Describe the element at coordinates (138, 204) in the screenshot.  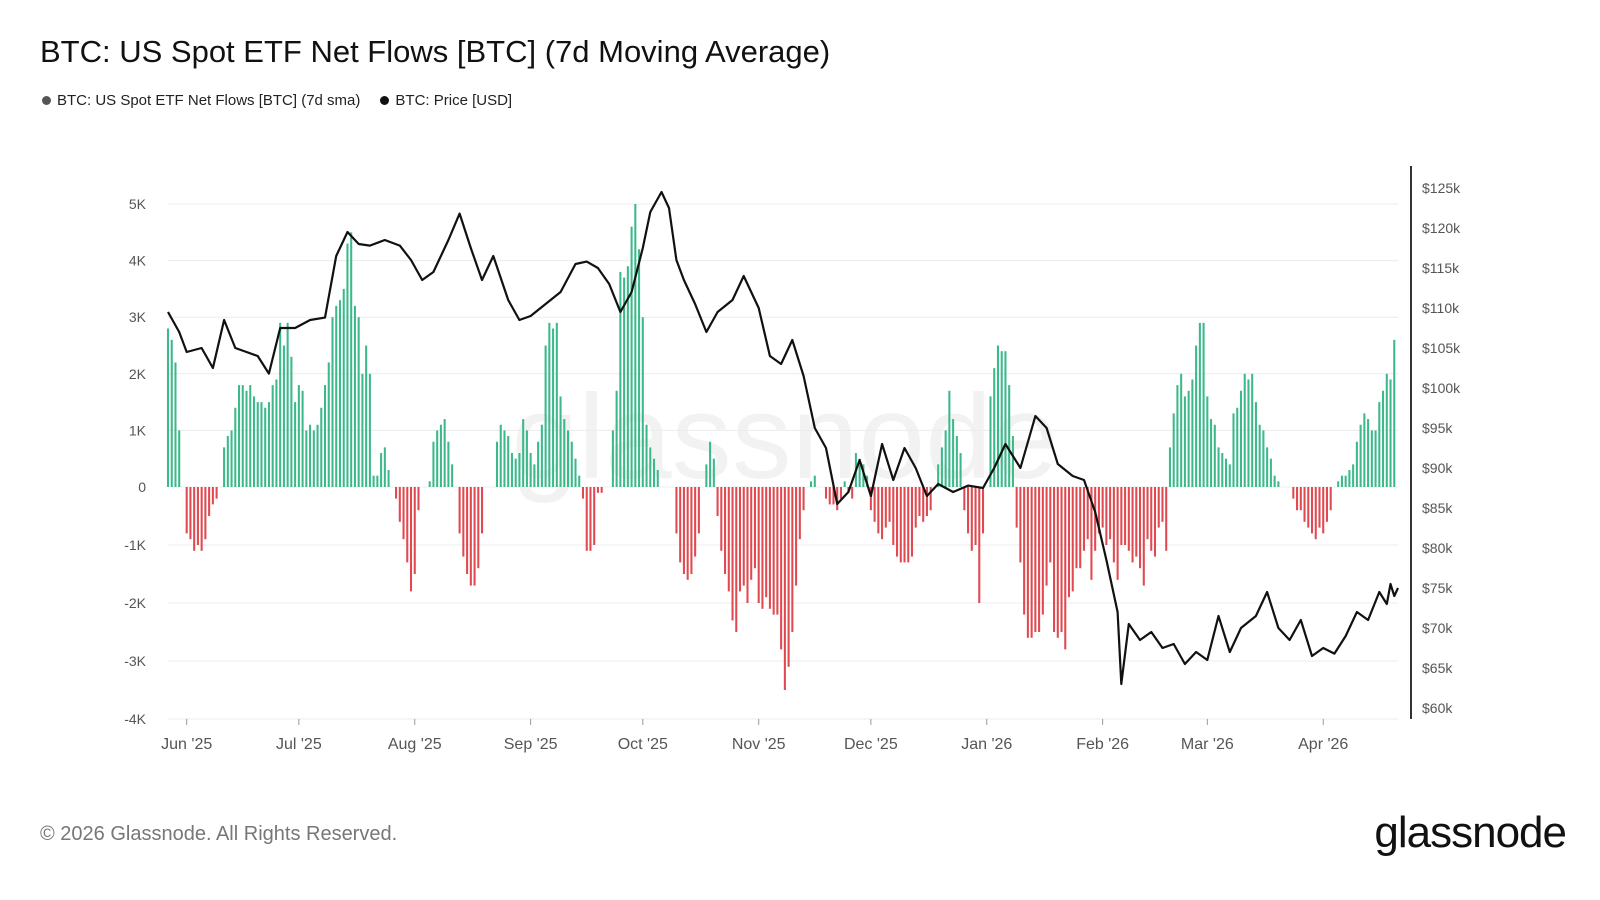
I see `y-left-tick-label: 5K` at that location.